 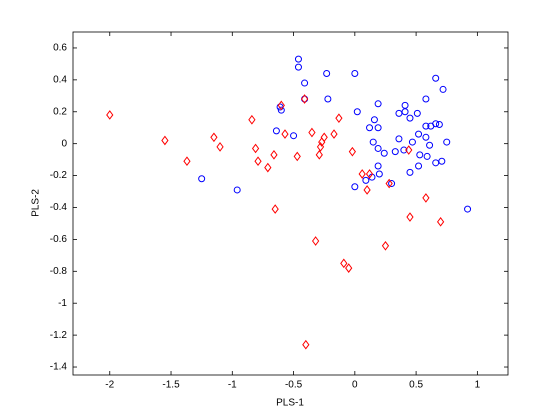 I want to click on y-tick-label: -0.4, so click(x=59, y=207).